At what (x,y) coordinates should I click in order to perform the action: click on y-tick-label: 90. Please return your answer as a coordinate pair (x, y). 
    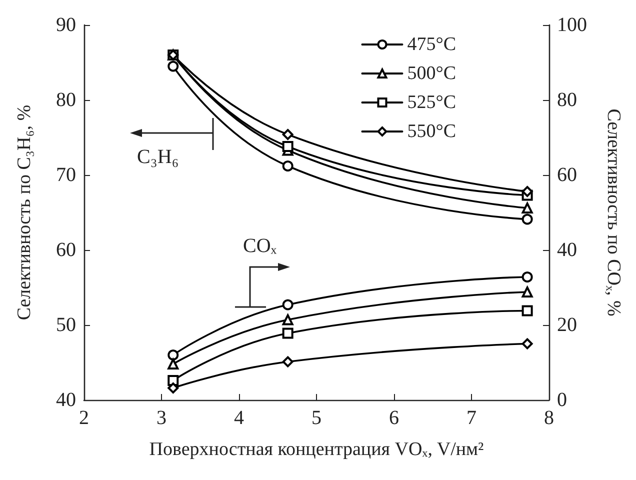
    Looking at the image, I should click on (66, 25).